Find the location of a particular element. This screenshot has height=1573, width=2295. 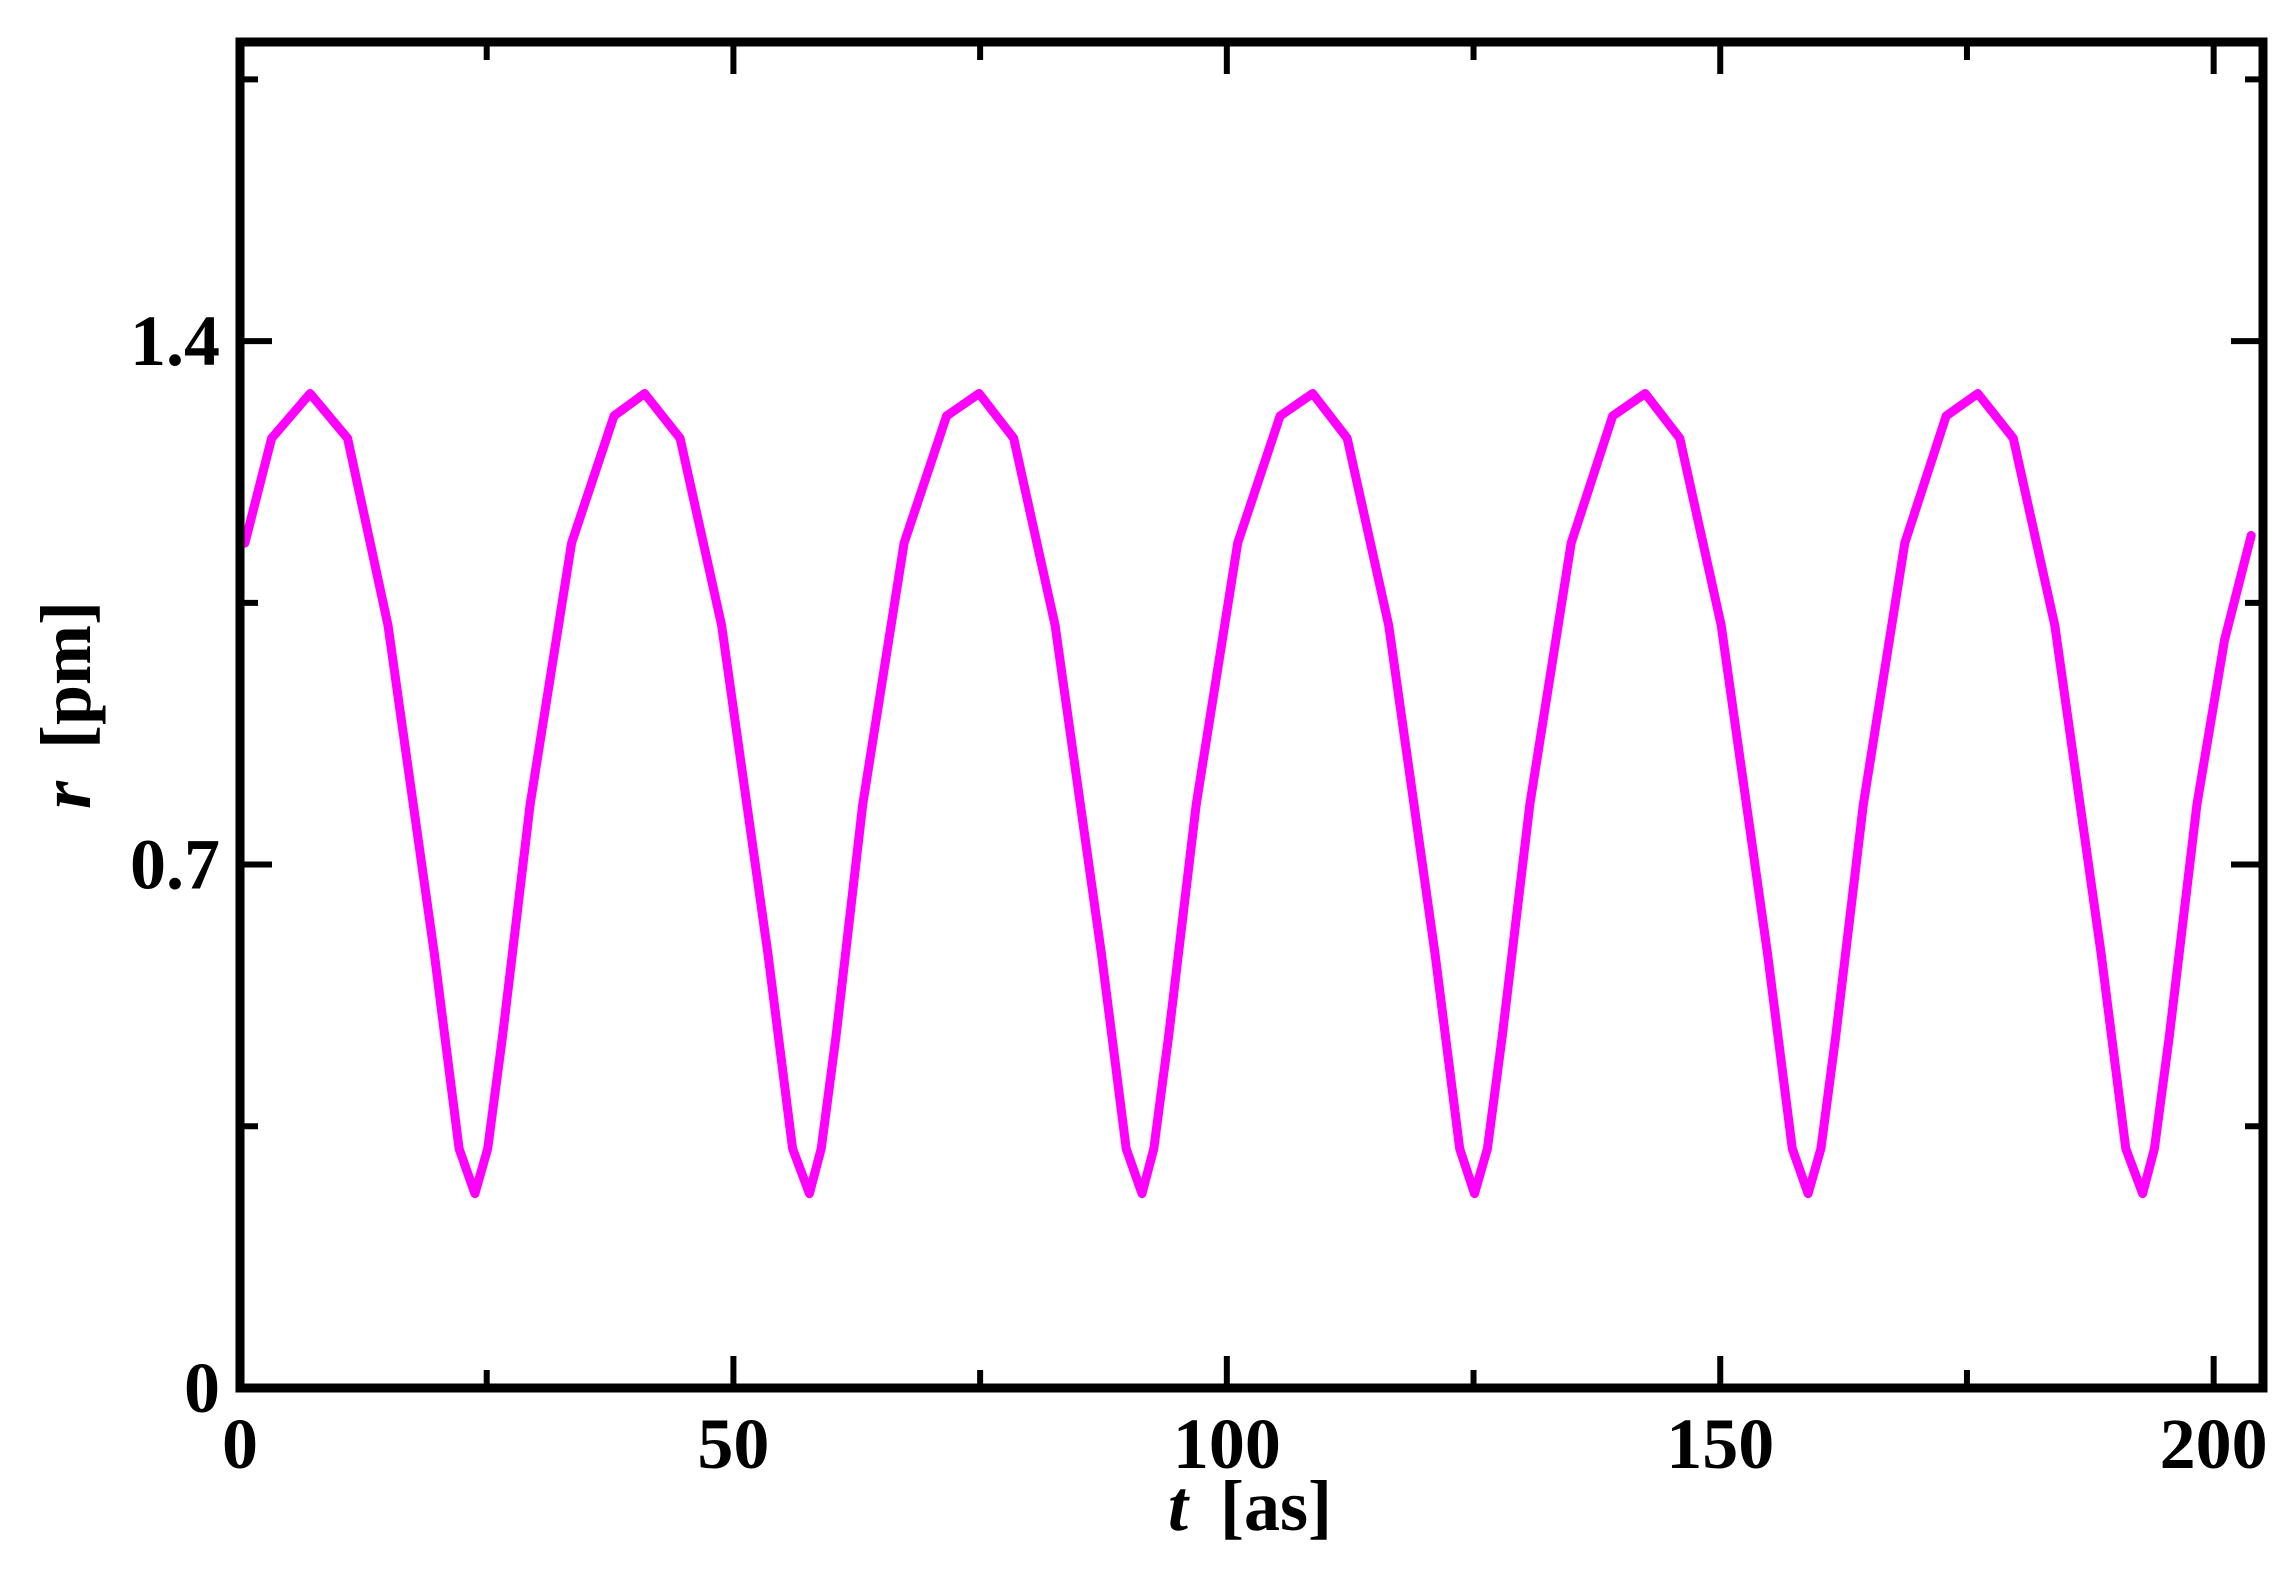

x-tick-label: 50 is located at coordinates (733, 1444).